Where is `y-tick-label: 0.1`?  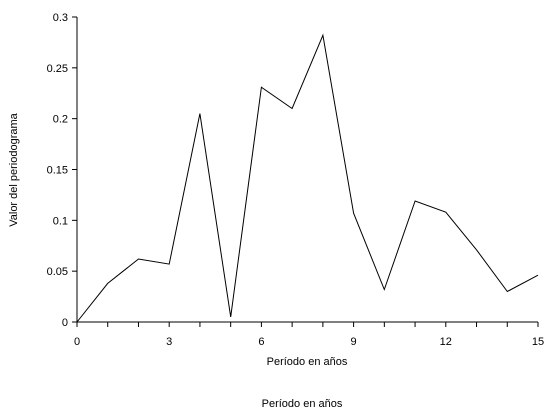 y-tick-label: 0.1 is located at coordinates (60, 221).